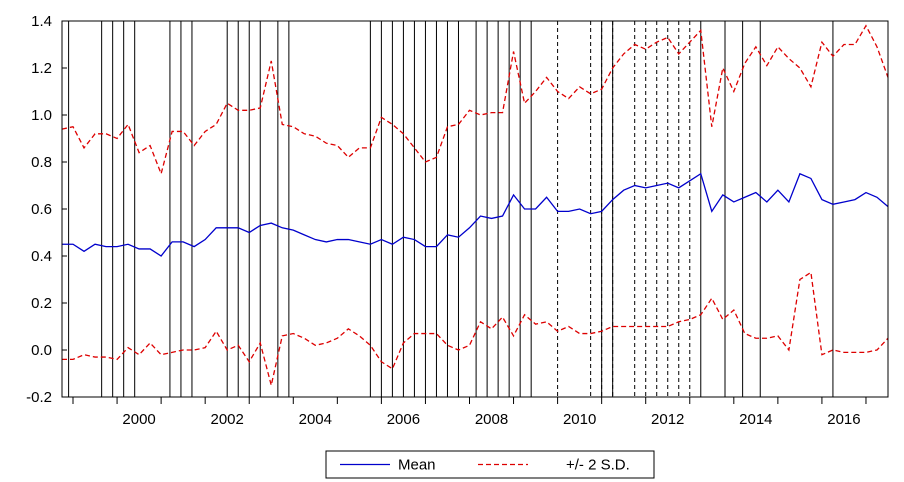  Describe the element at coordinates (490, 464) in the screenshot. I see `legend: Mean +/- 2 S.D.` at that location.